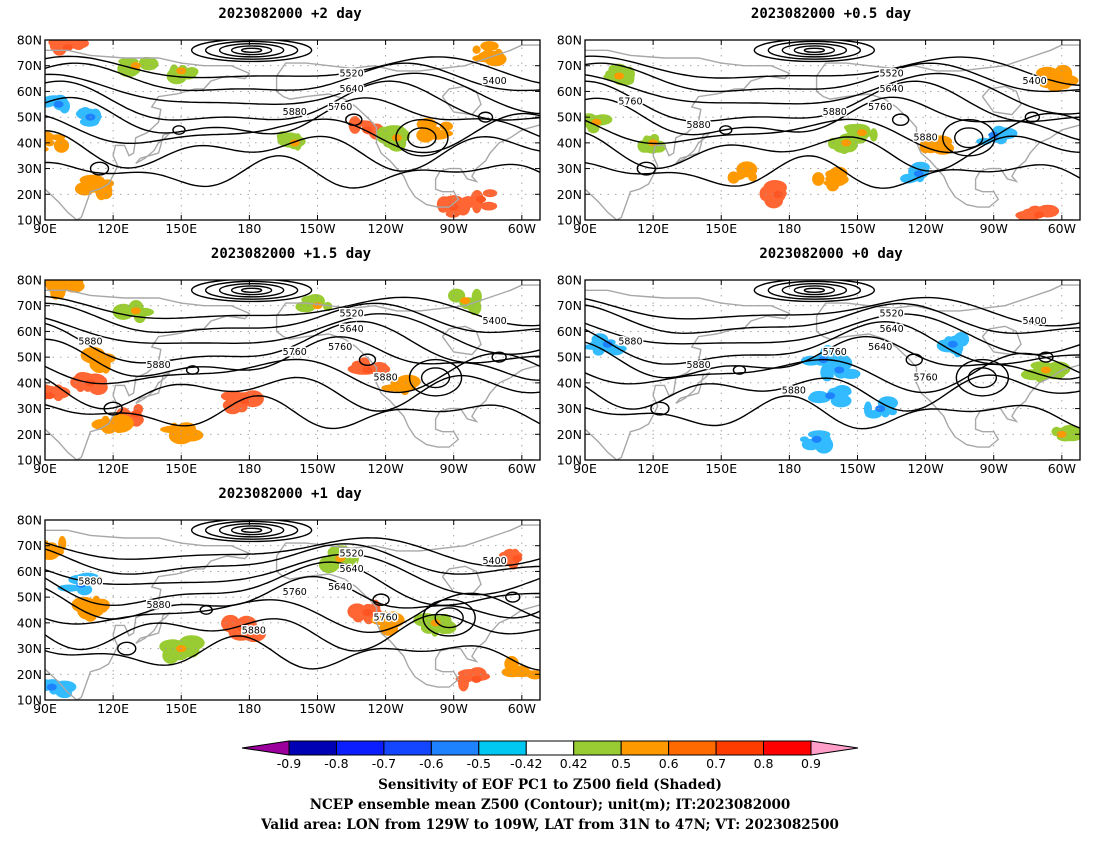  Describe the element at coordinates (585, 468) in the screenshot. I see `x-tick-label: 90E` at that location.